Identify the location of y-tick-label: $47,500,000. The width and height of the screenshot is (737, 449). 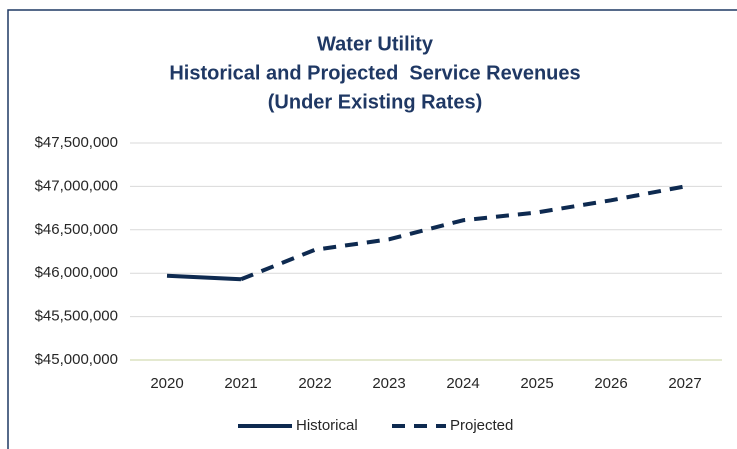
(76, 142).